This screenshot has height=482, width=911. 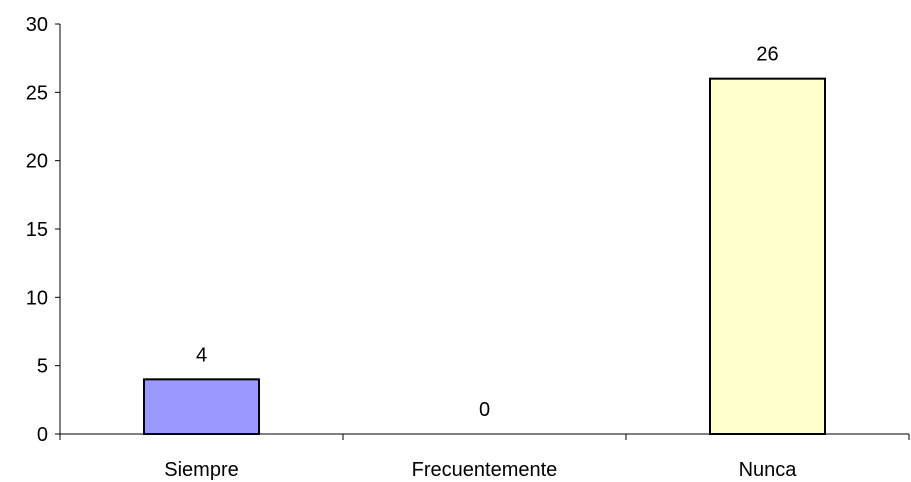 I want to click on y-tick-label: 30, so click(x=37, y=25).